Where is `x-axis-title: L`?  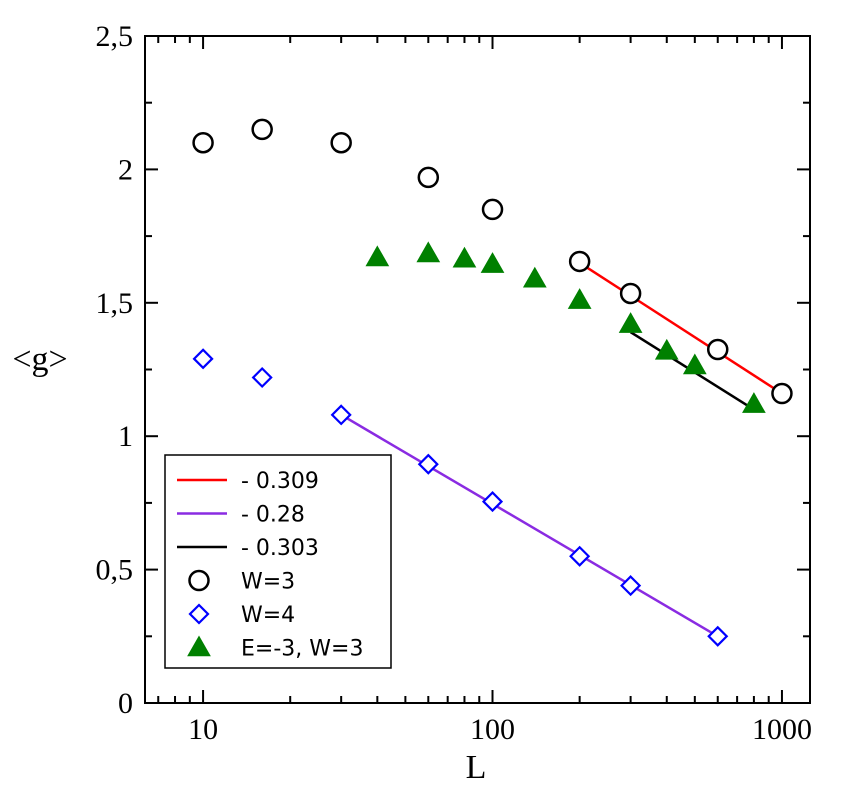
x-axis-title: L is located at coordinates (476, 767).